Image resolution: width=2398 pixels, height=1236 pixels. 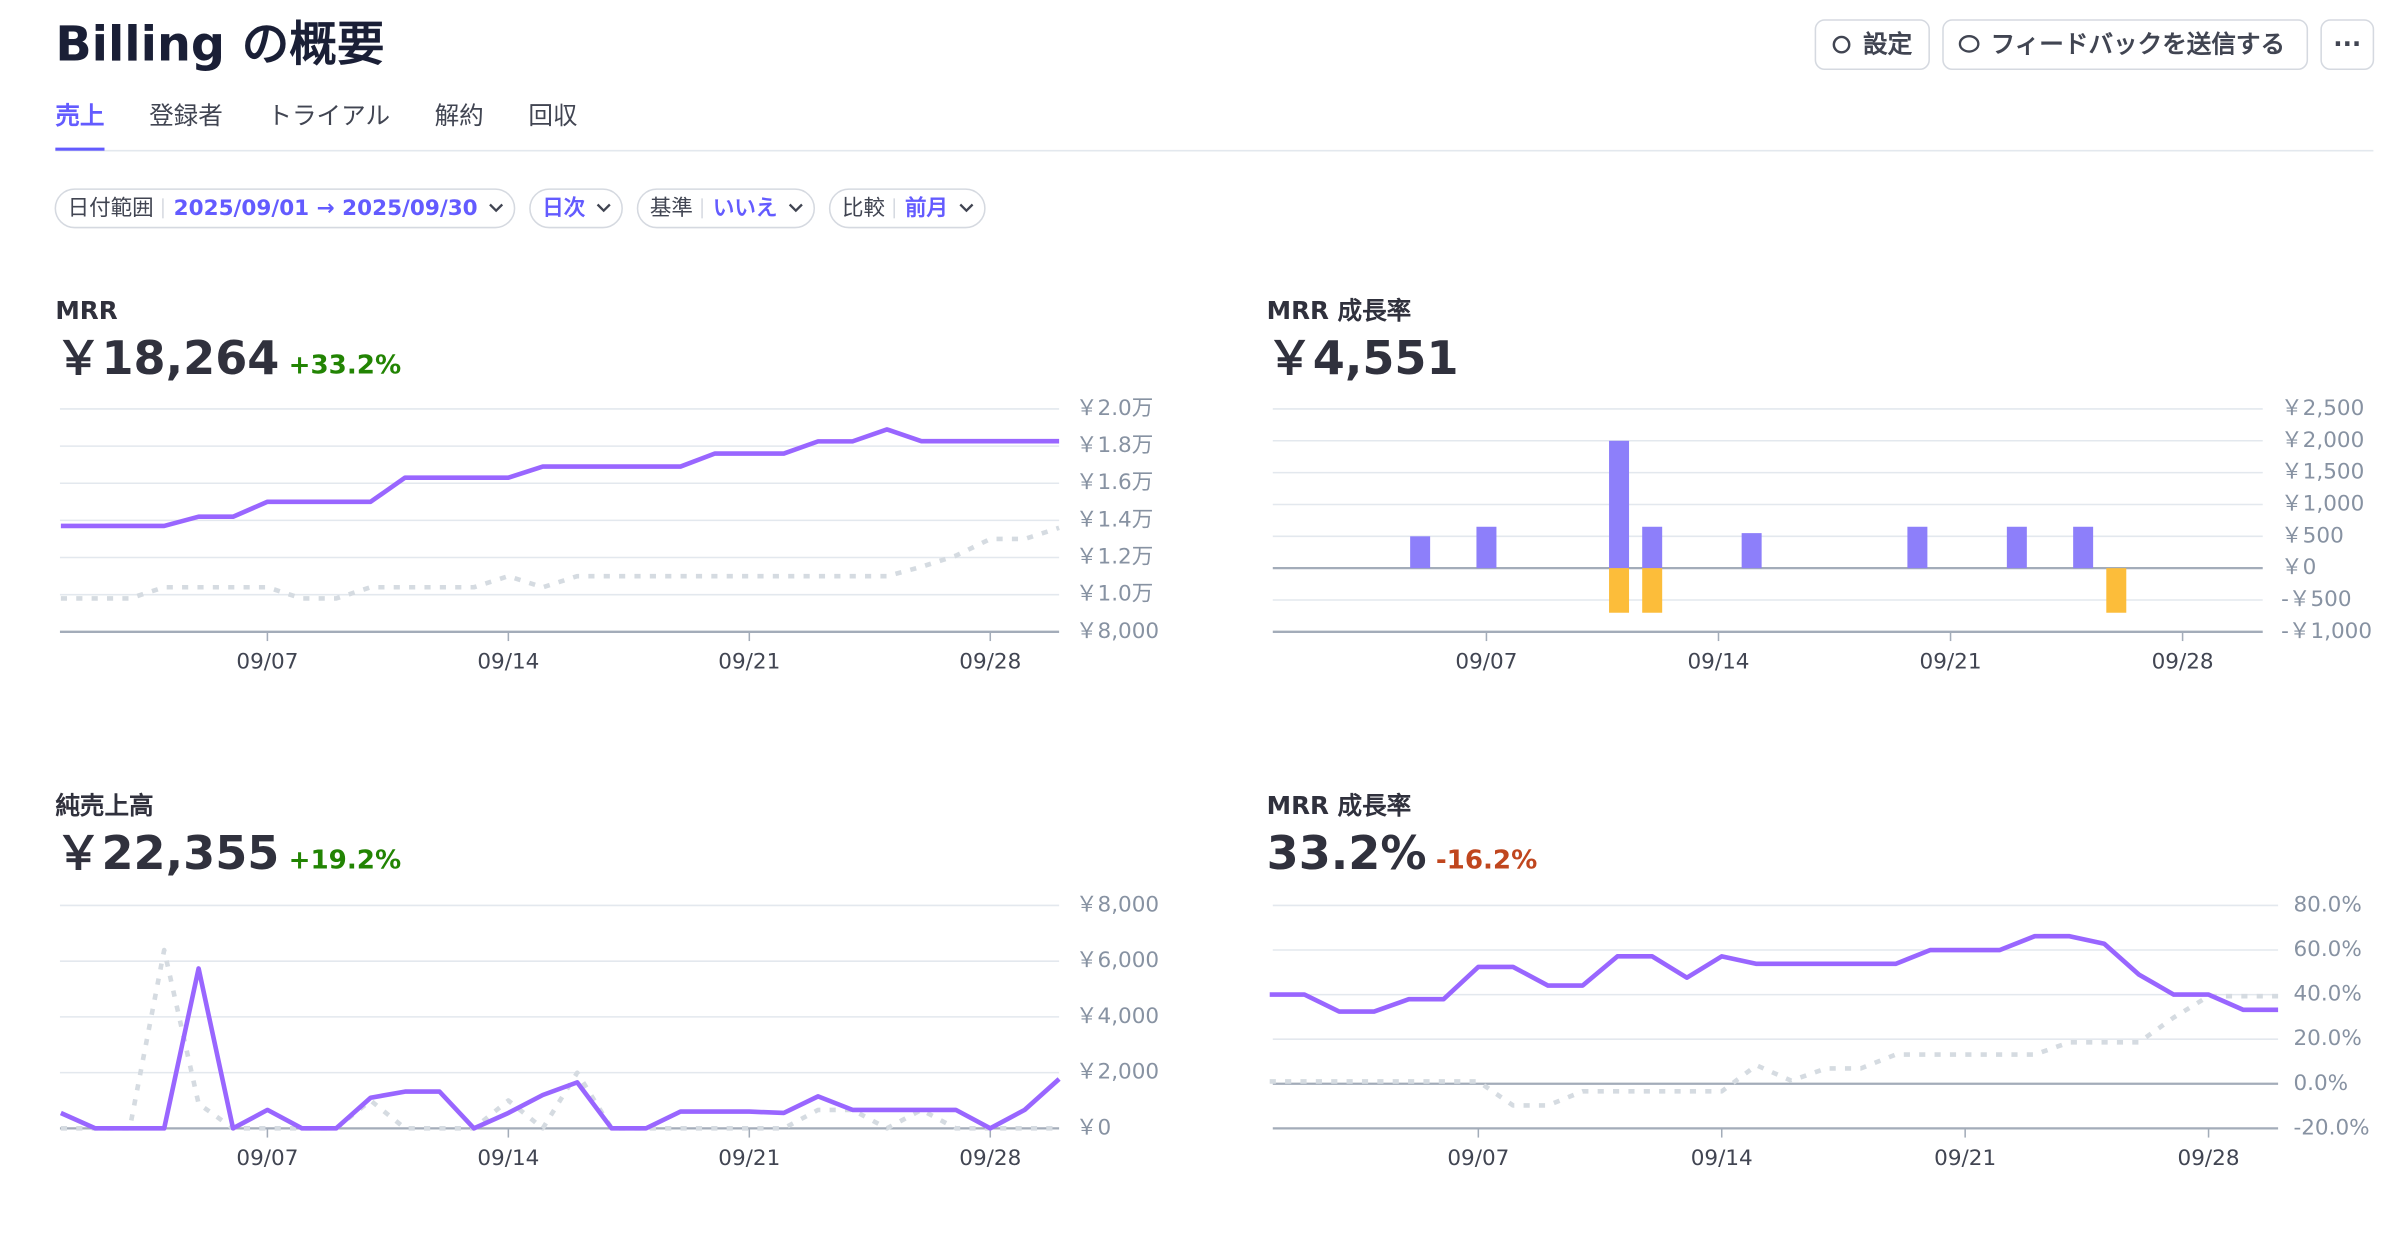 What do you see at coordinates (326, 208) in the screenshot?
I see `filter-value: 2025/09/01 → 2025/09/30` at bounding box center [326, 208].